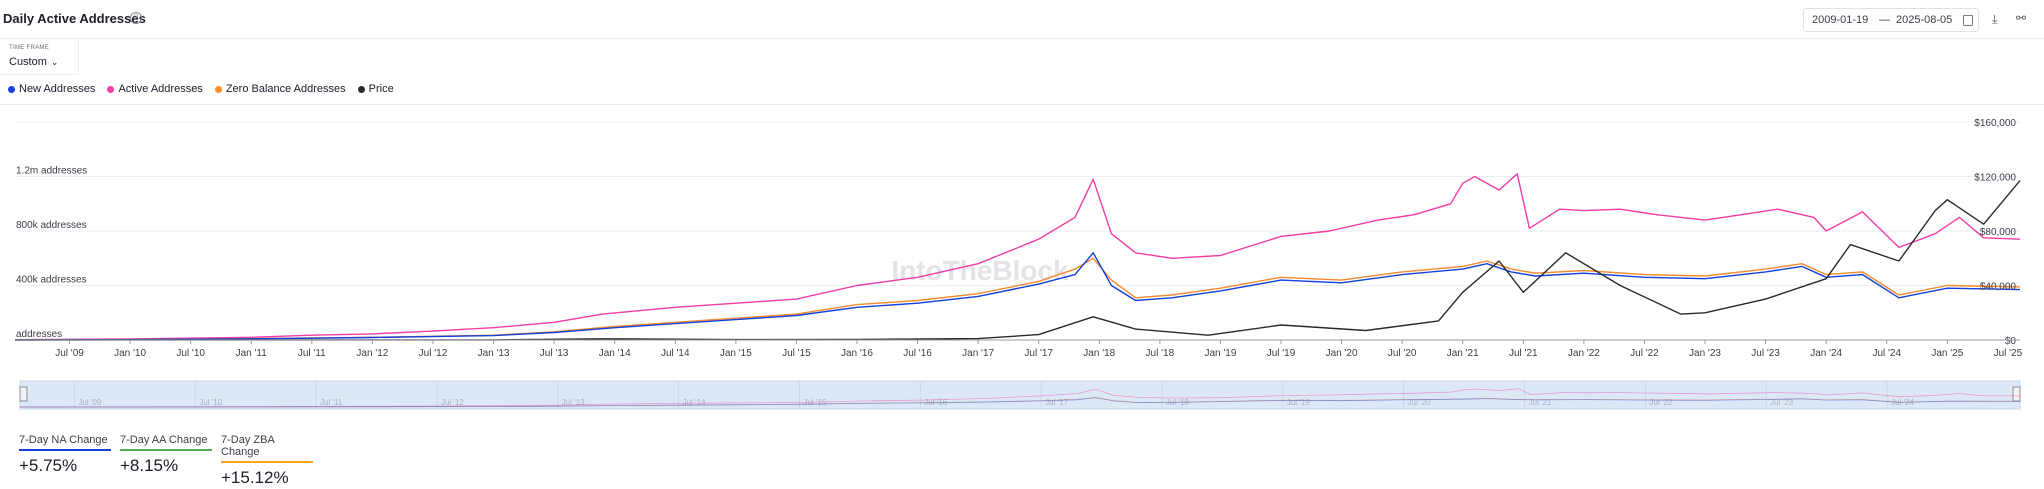 Image resolution: width=2044 pixels, height=489 pixels. I want to click on legend-label: Active Addresses, so click(160, 89).